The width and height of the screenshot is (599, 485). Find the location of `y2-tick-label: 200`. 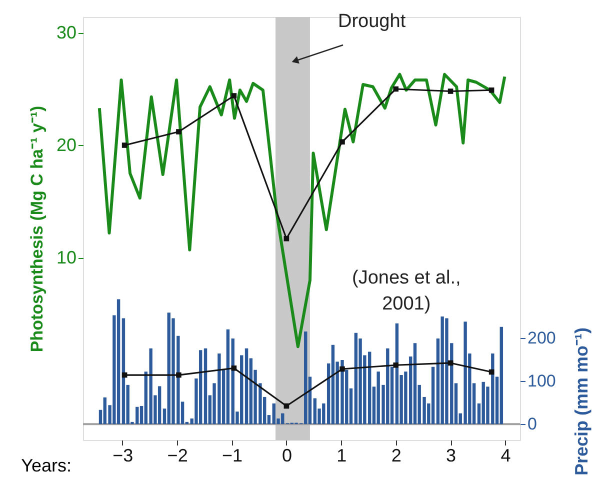

y2-tick-label: 200 is located at coordinates (542, 338).